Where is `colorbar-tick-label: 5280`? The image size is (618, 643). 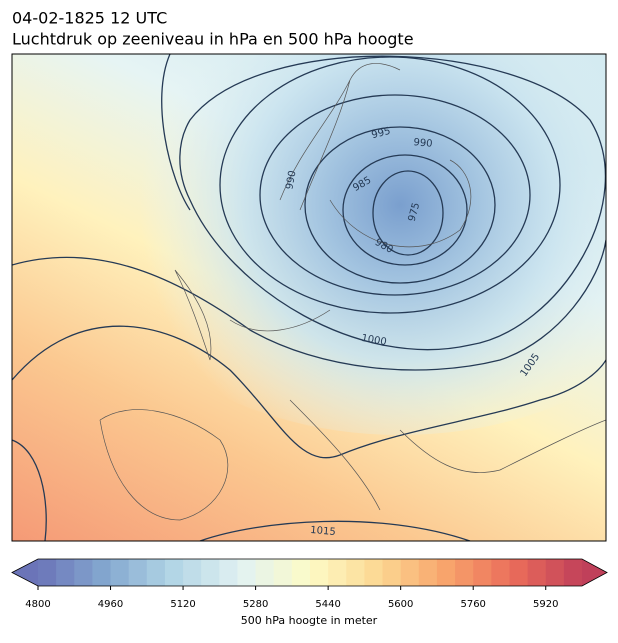
colorbar-tick-label: 5280 is located at coordinates (255, 604).